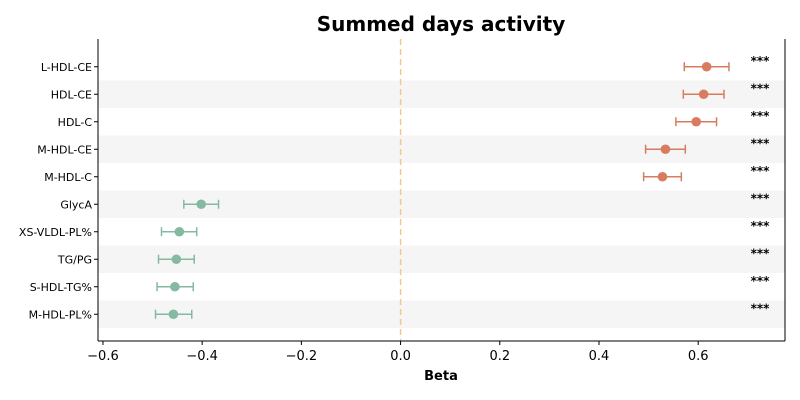  Describe the element at coordinates (68, 177) in the screenshot. I see `category-label: M-HDL-C` at that location.